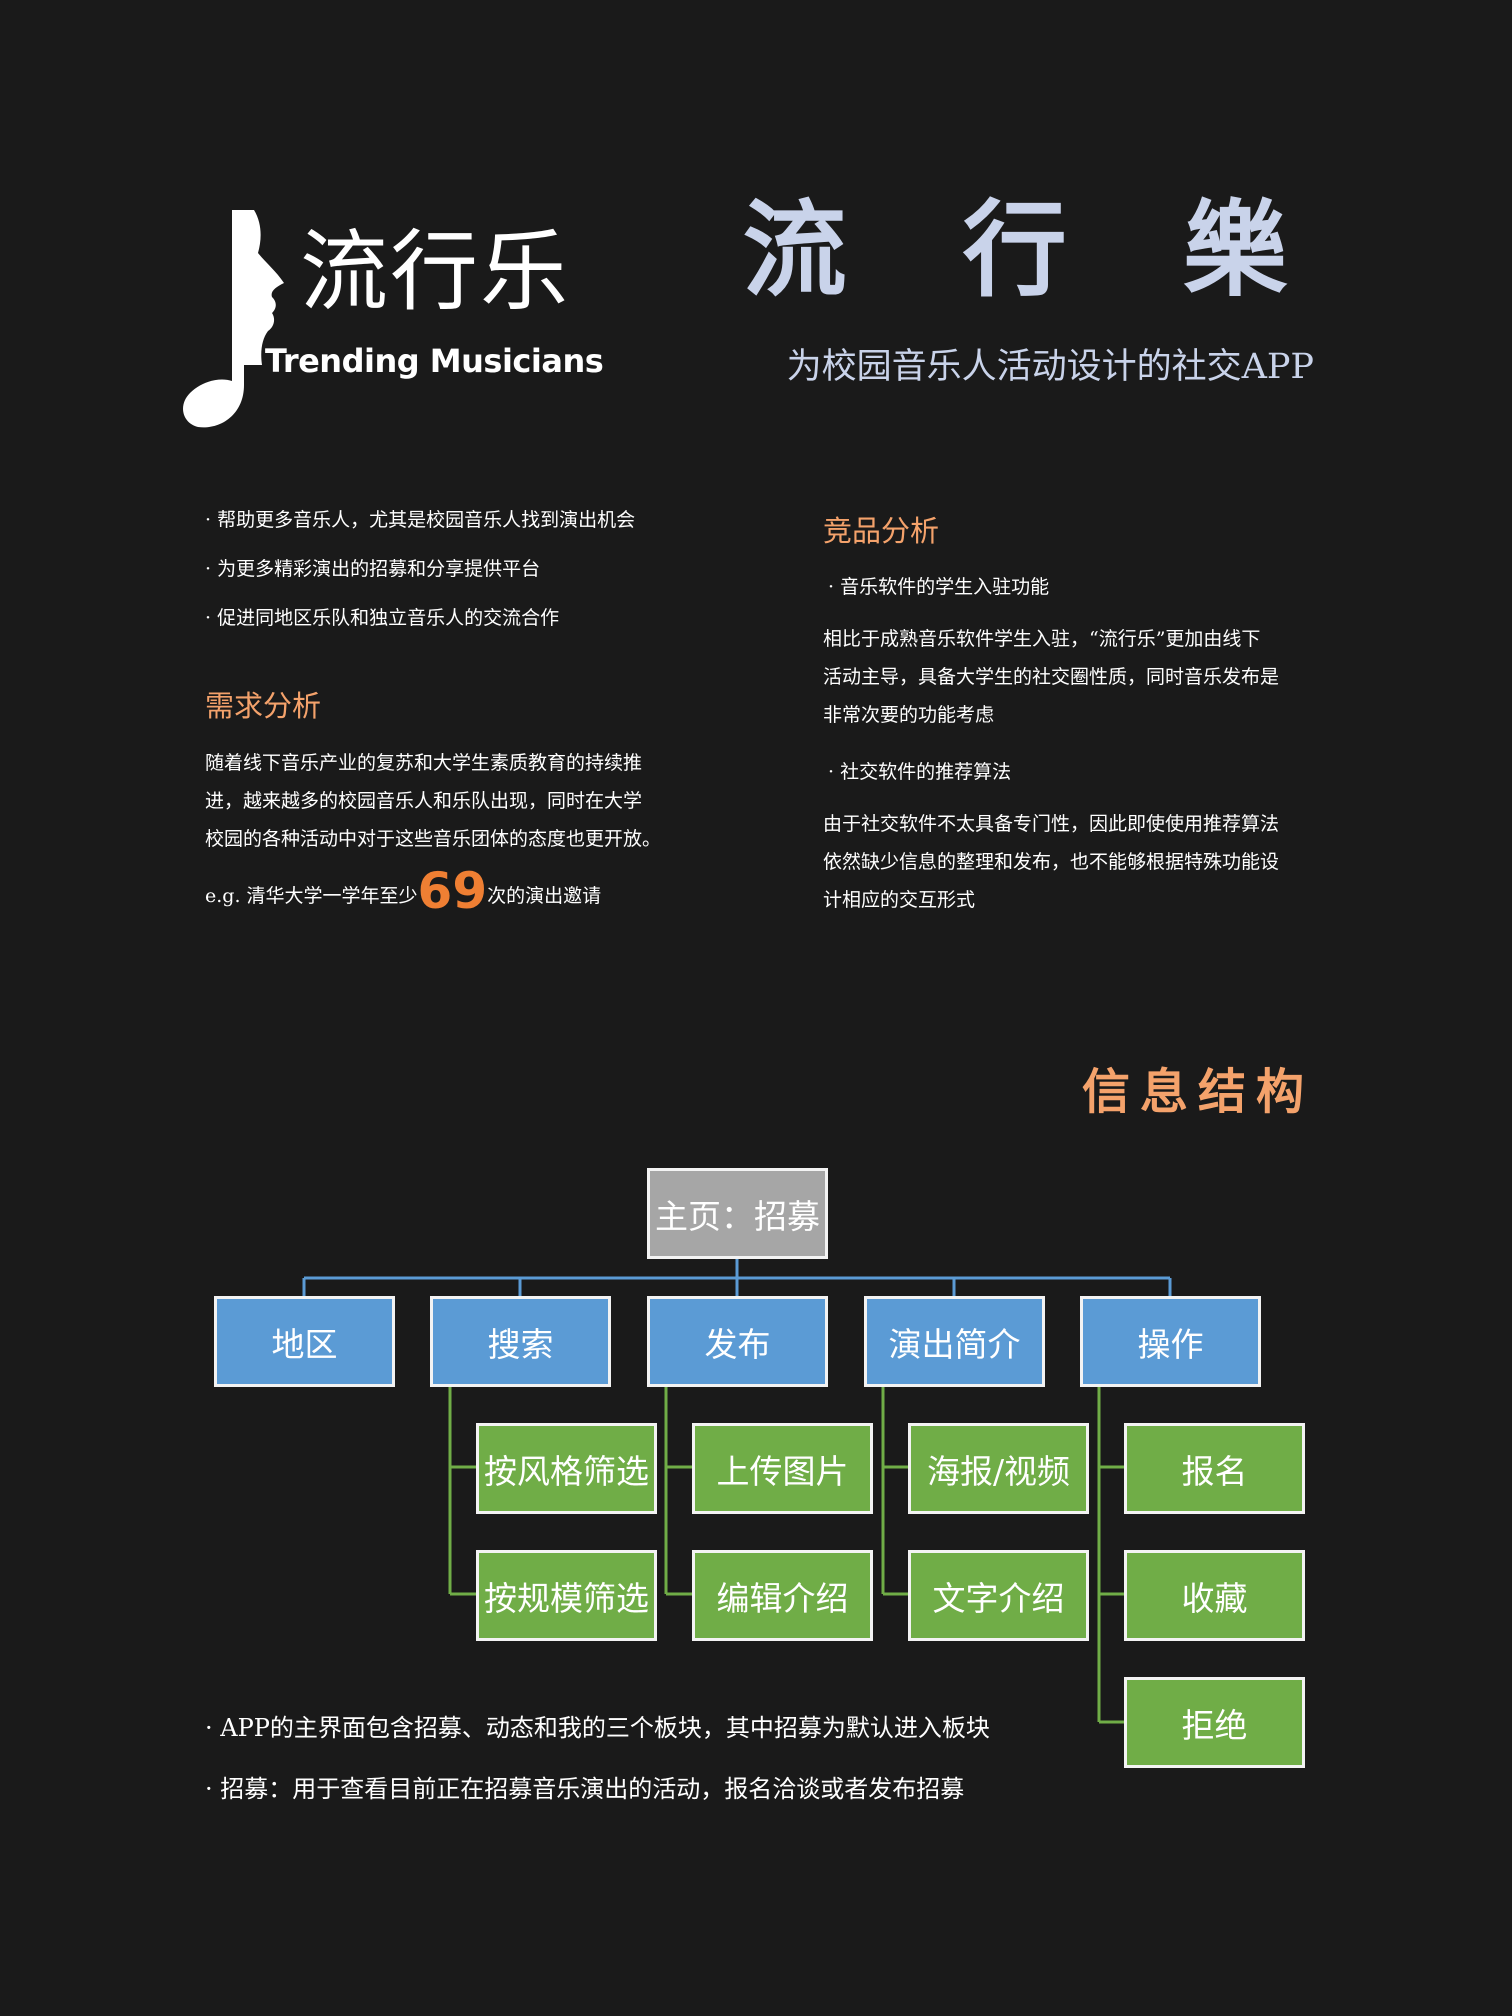 This screenshot has height=2016, width=1512. Describe the element at coordinates (544, 896) in the screenshot. I see `example-suffix: 次的演出邀请` at that location.